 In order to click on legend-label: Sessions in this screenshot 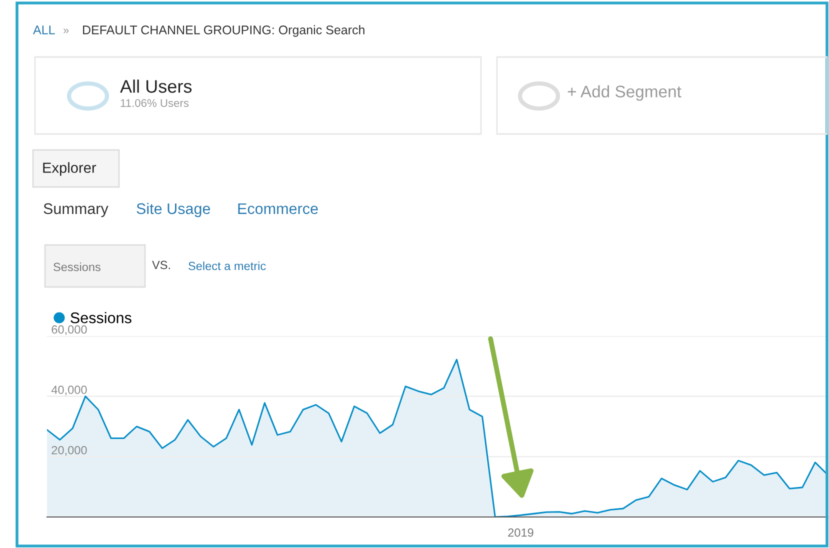, I will do `click(101, 318)`.